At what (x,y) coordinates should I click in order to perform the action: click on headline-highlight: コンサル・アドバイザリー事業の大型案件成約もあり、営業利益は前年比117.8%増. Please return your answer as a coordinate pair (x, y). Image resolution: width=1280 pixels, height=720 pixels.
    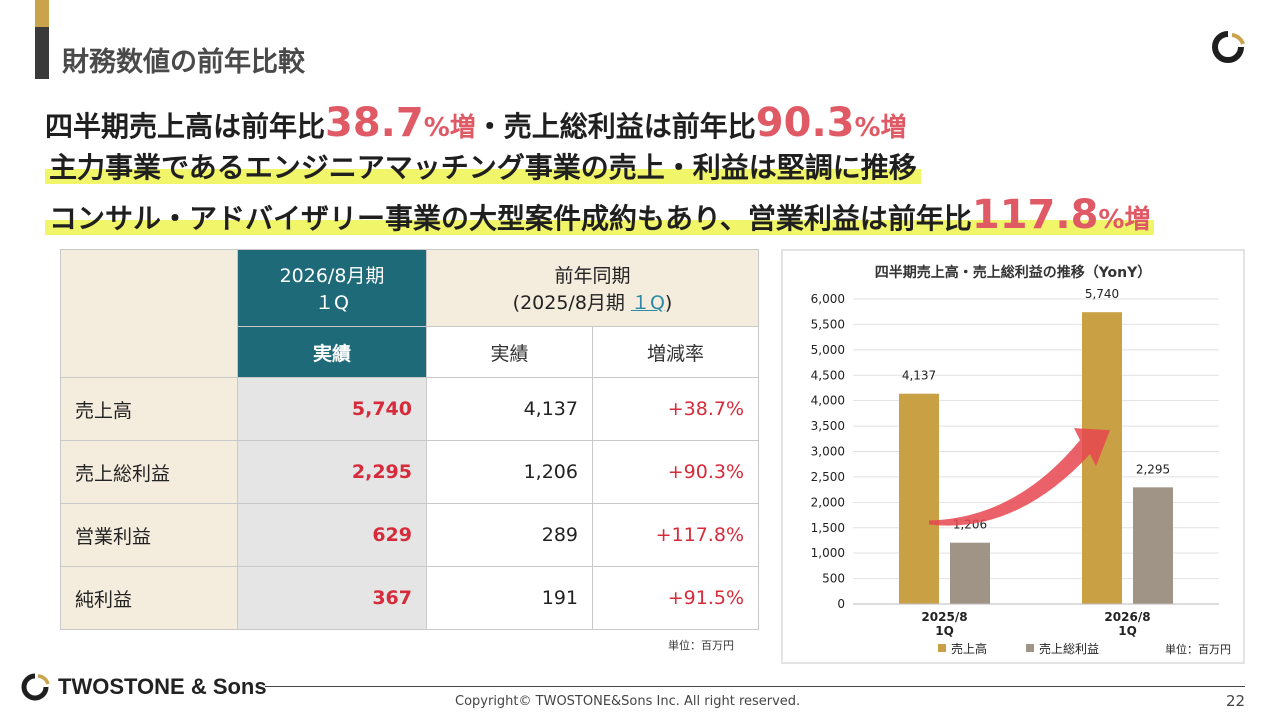
    Looking at the image, I should click on (600, 215).